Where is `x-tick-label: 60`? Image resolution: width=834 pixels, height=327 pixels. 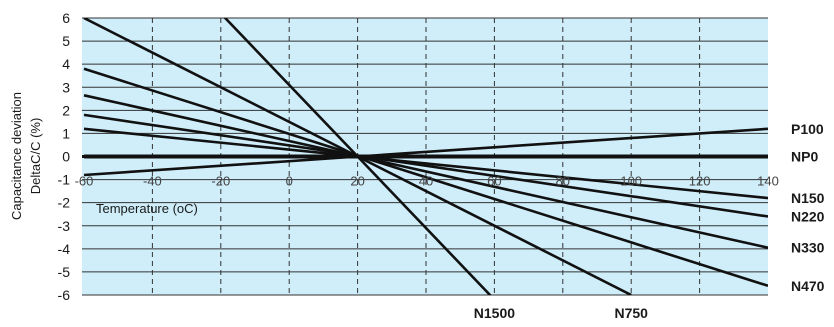 x-tick-label: 60 is located at coordinates (494, 181).